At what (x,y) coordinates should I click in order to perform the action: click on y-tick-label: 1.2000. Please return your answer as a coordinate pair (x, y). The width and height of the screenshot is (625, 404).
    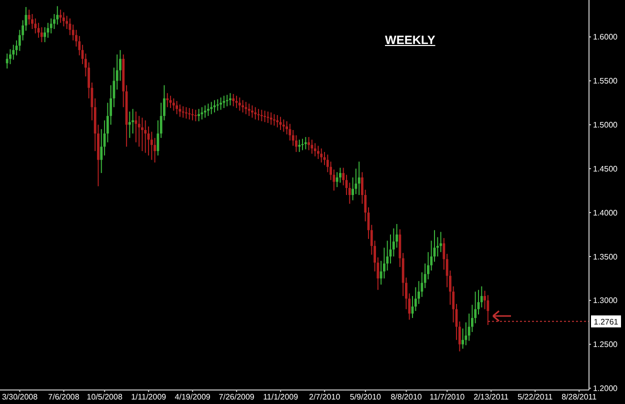
    Looking at the image, I should click on (605, 389).